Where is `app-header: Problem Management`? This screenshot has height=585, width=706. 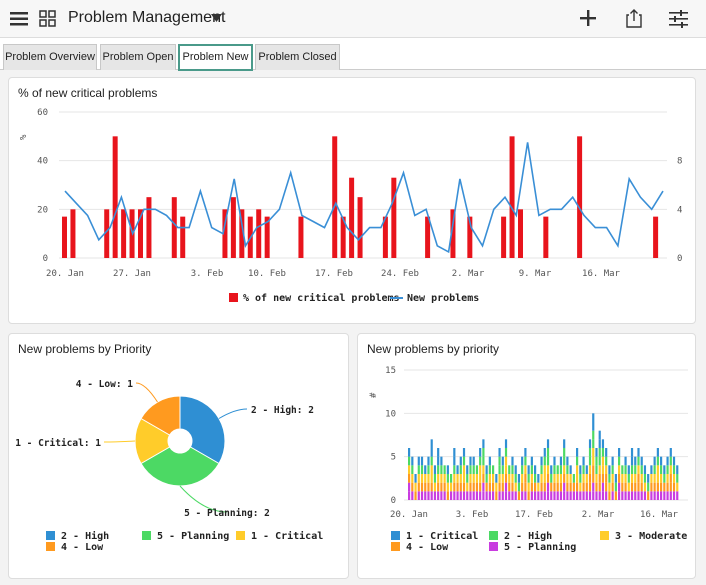
app-header: Problem Management is located at coordinates (353, 19).